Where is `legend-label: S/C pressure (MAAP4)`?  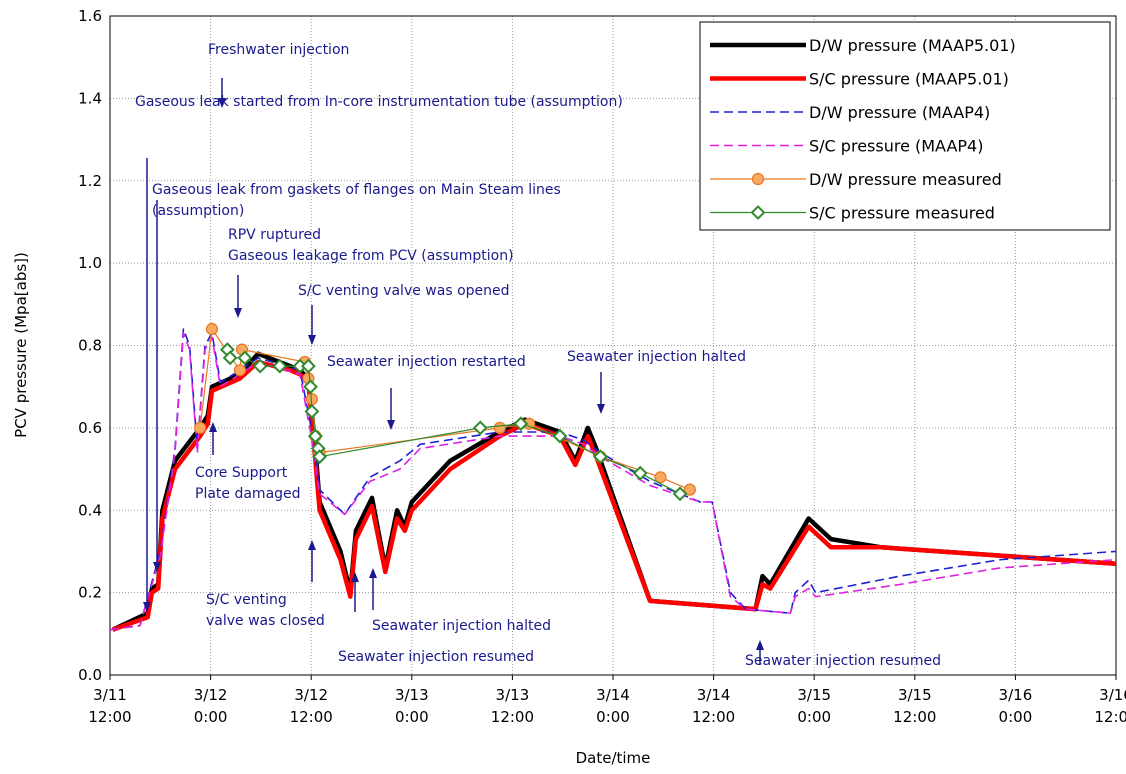 legend-label: S/C pressure (MAAP4) is located at coordinates (896, 146).